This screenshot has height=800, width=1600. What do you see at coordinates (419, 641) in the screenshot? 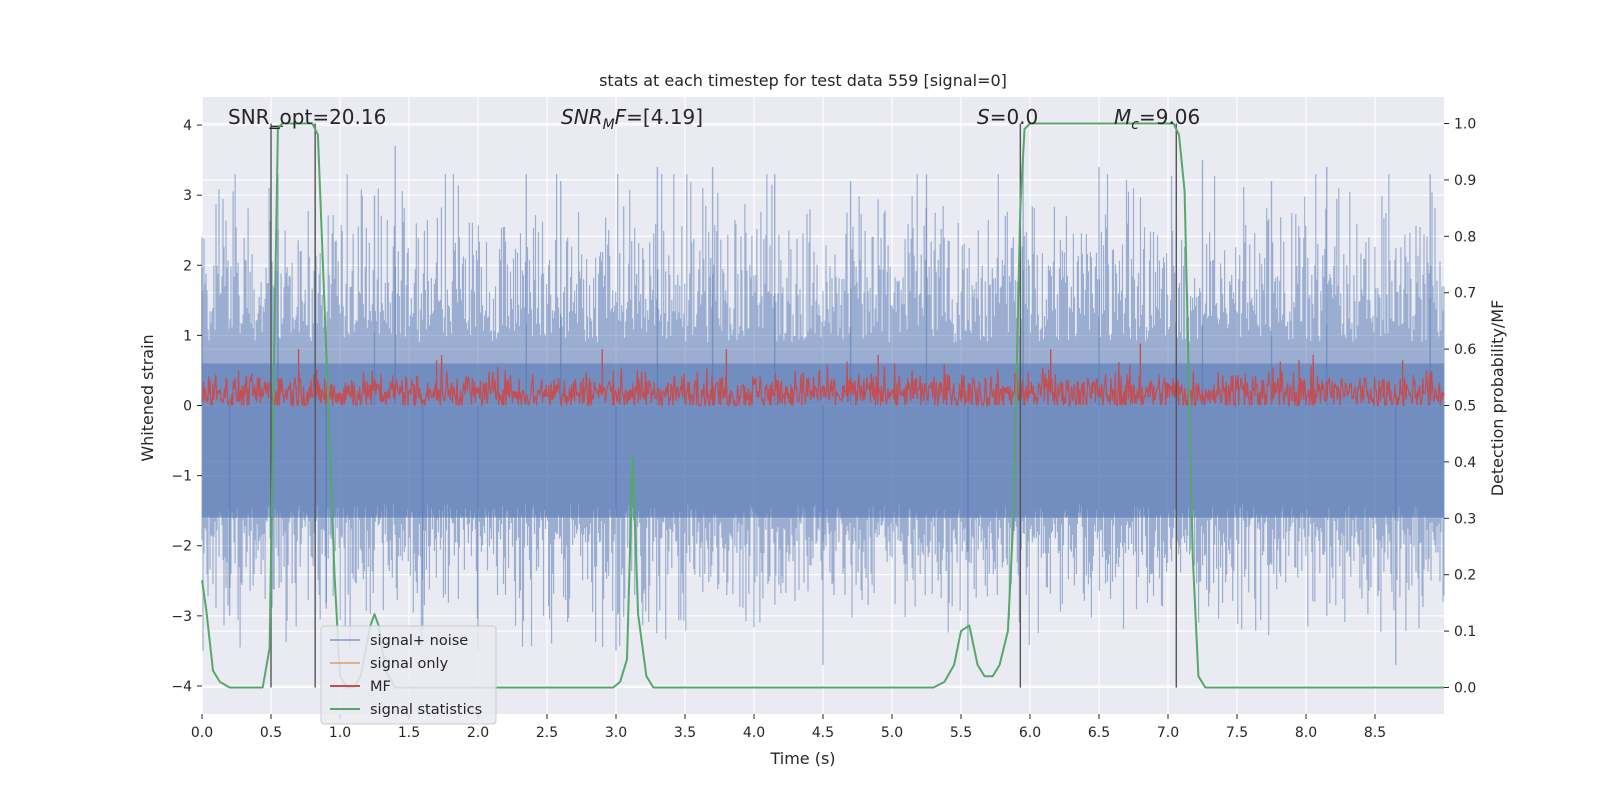
I see `legend-label-signal-noise: signal+ noise` at bounding box center [419, 641].